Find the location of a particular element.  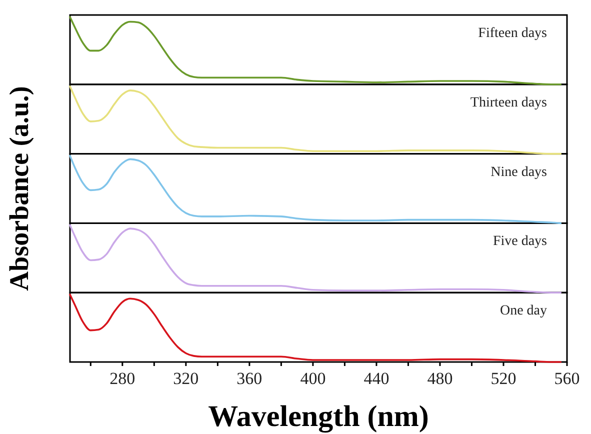

y-axis-title: Absorbance (a.u.) is located at coordinates (19, 188).